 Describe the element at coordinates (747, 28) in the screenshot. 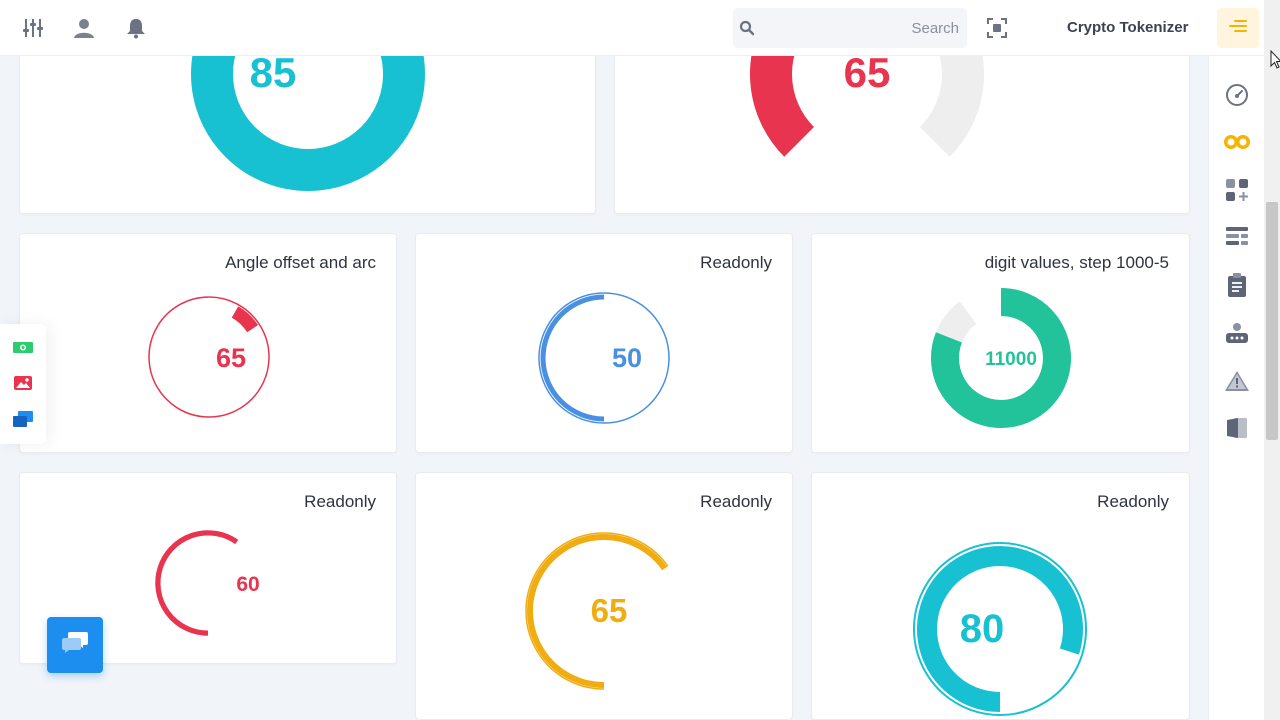

I see `search-icon` at that location.